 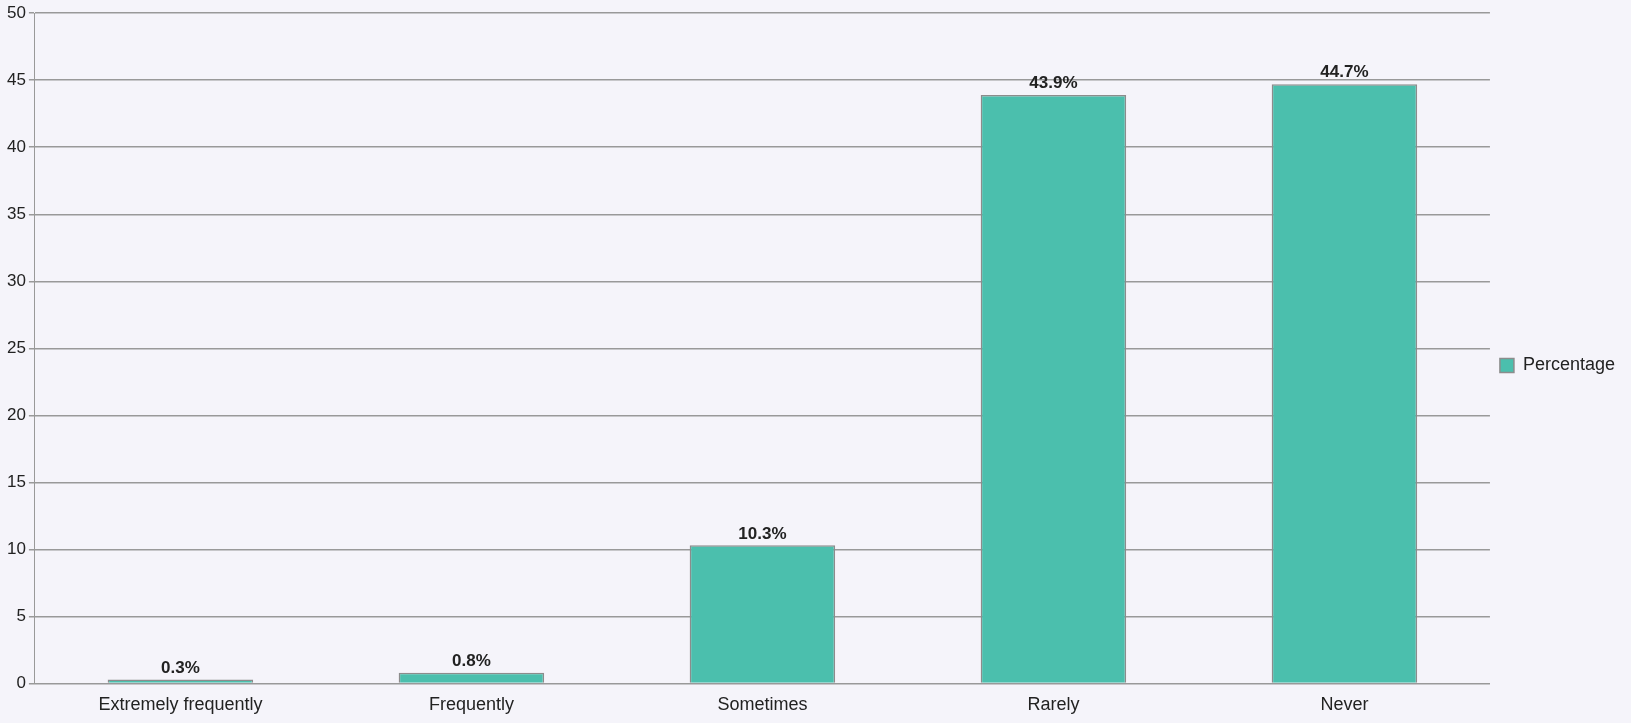 I want to click on x-tick-label: Extremely frequently, so click(x=180, y=704).